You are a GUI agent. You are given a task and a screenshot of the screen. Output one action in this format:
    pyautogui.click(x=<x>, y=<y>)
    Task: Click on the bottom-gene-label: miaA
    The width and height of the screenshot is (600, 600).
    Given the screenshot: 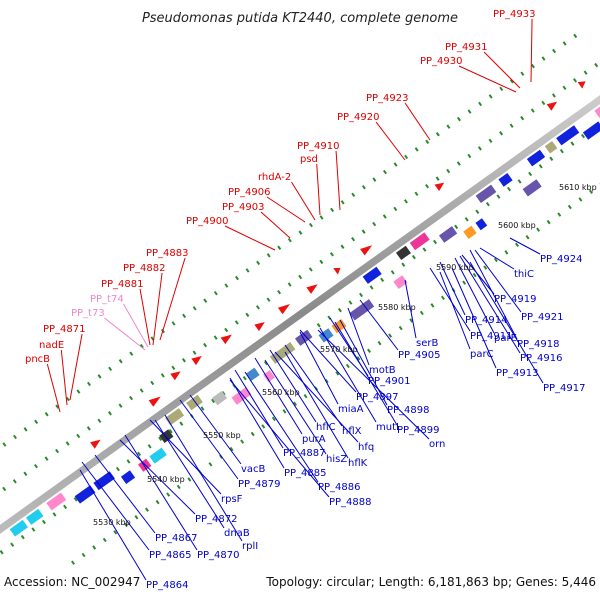 What is the action you would take?
    pyautogui.click(x=351, y=409)
    